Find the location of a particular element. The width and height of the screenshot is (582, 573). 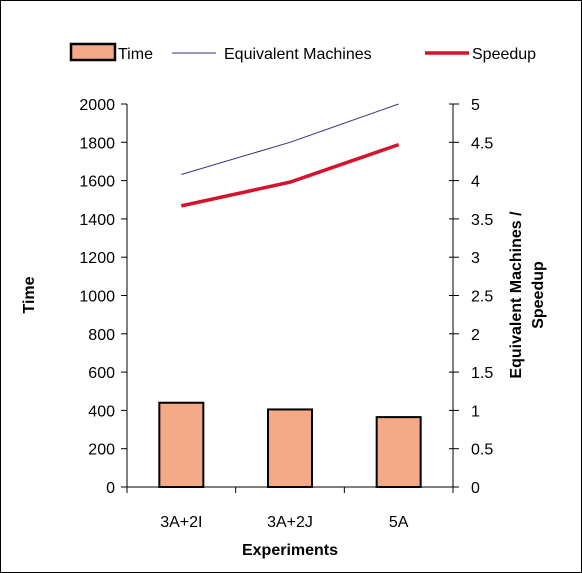

x-tick-label: 3A+2J is located at coordinates (290, 522).